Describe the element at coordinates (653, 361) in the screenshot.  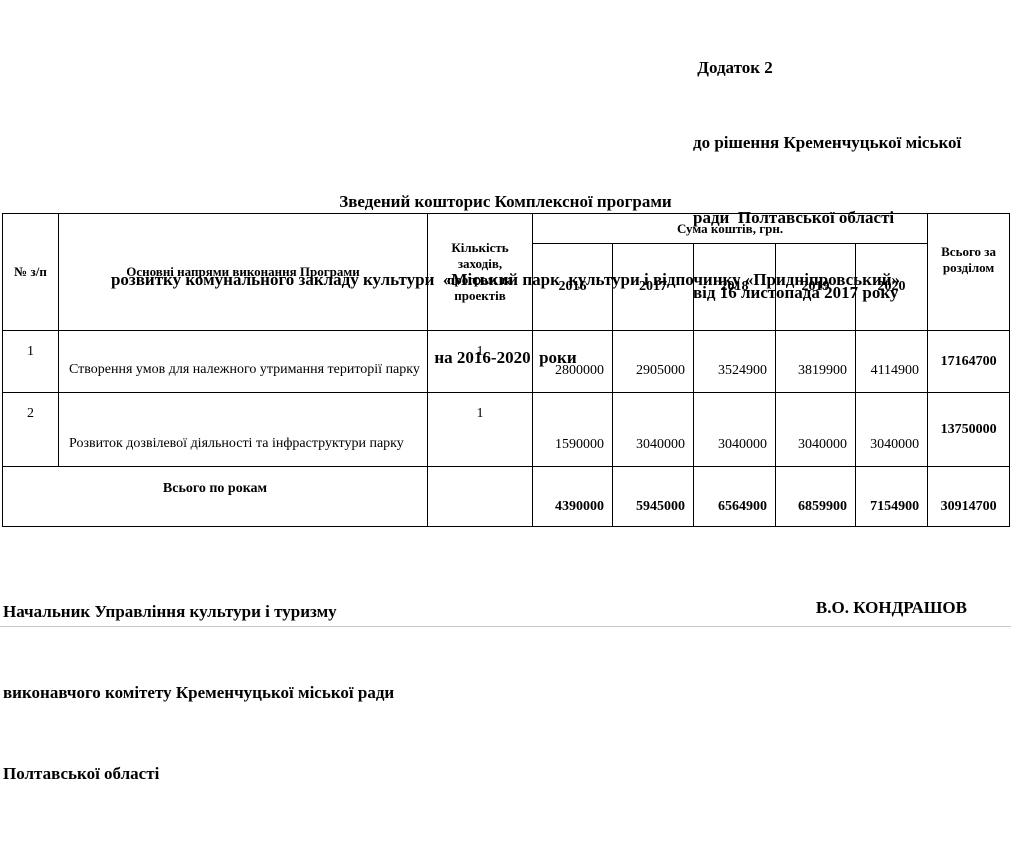
I see `row-value-2017: 2905000` at that location.